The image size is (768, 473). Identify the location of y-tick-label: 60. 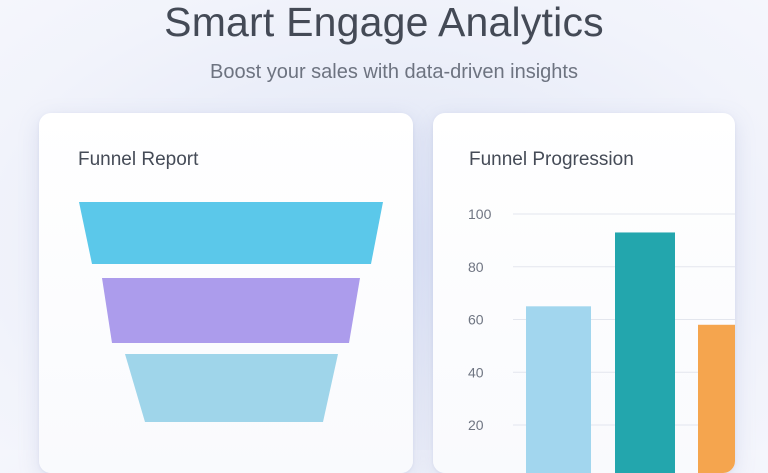
(476, 320).